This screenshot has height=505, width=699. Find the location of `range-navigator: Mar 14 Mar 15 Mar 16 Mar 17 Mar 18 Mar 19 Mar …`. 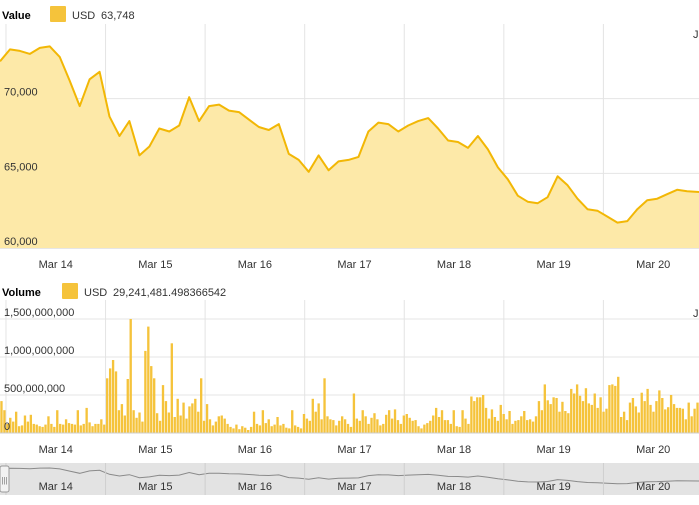

range-navigator: Mar 14 Mar 15 Mar 16 Mar 17 Mar 18 Mar 19 Mar … is located at coordinates (349, 479).